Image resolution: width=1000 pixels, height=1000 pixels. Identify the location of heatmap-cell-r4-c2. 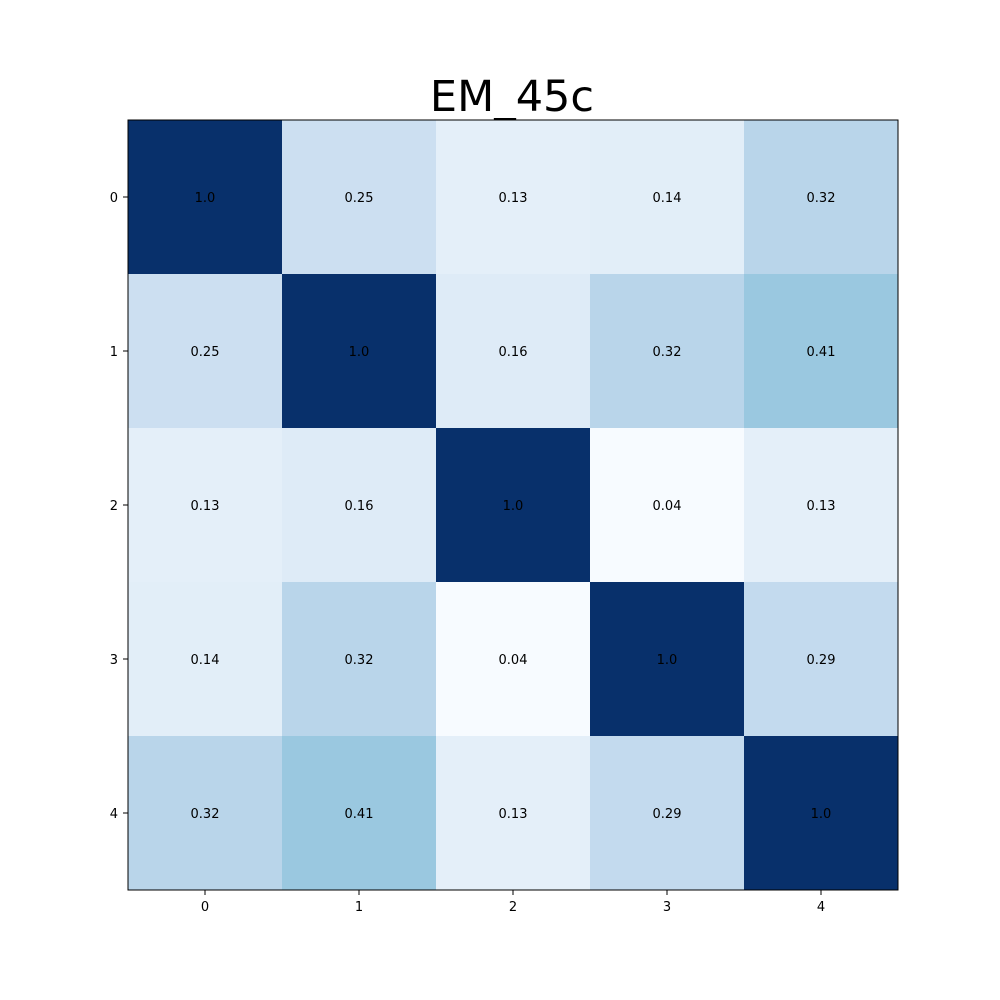
(513, 813).